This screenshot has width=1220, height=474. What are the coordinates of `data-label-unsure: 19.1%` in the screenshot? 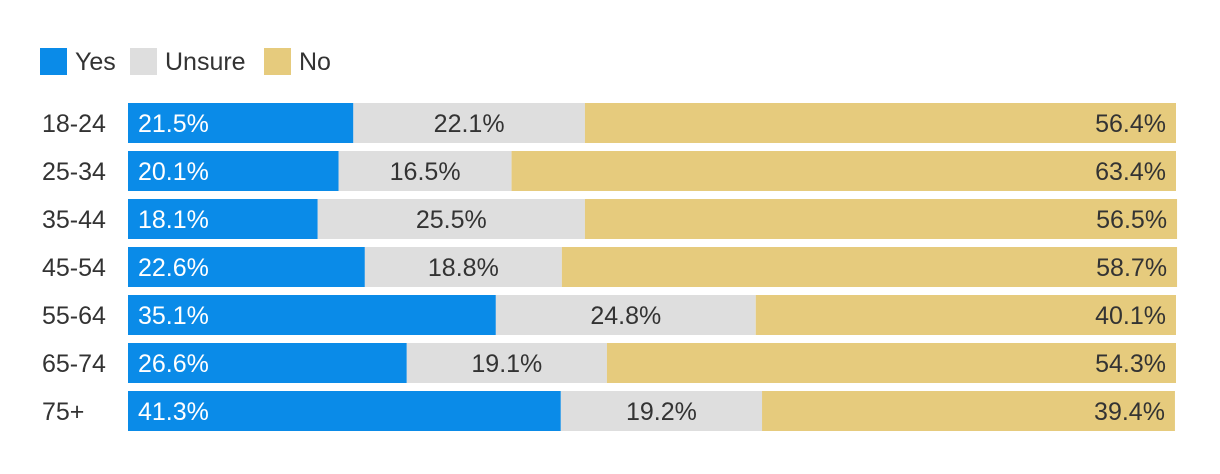 It's located at (506, 364).